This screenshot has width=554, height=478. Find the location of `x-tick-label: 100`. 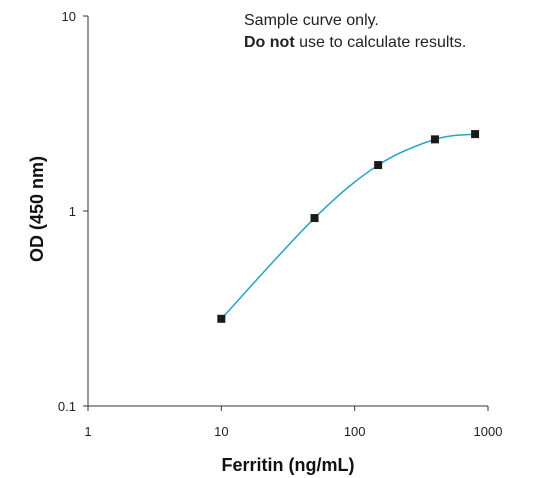

x-tick-label: 100 is located at coordinates (355, 431).